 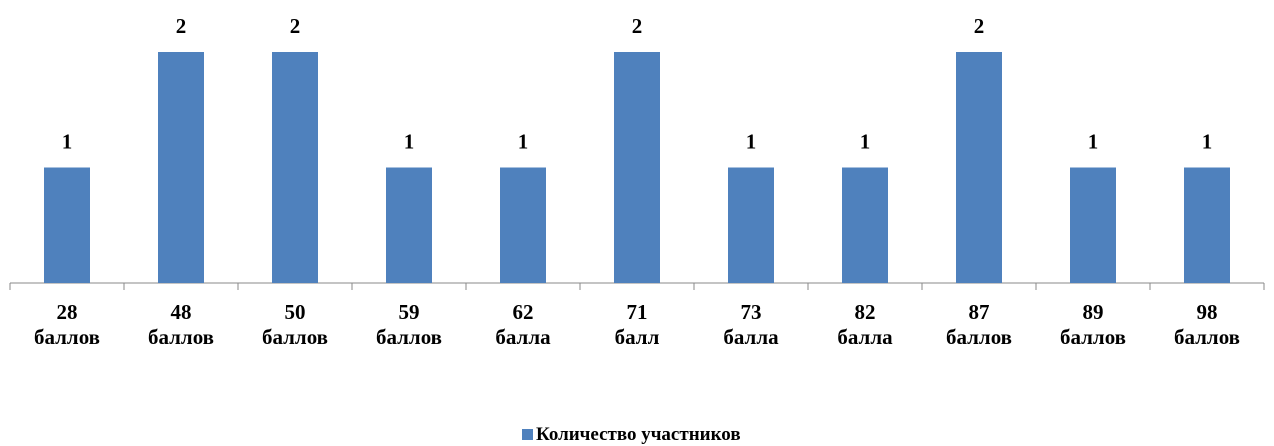 What do you see at coordinates (67, 324) in the screenshot?
I see `x-tick-label: 28 баллов` at bounding box center [67, 324].